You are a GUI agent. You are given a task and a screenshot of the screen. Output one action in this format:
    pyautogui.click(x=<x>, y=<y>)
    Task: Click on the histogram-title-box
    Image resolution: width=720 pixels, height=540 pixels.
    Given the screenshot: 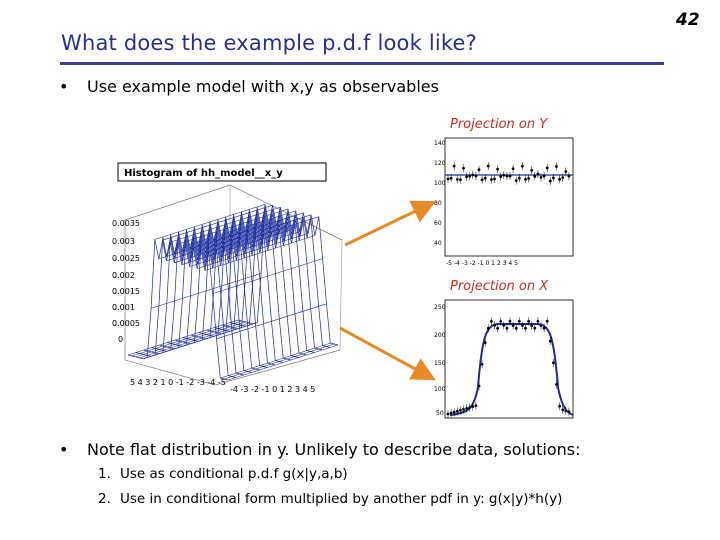 What is the action you would take?
    pyautogui.click(x=222, y=172)
    